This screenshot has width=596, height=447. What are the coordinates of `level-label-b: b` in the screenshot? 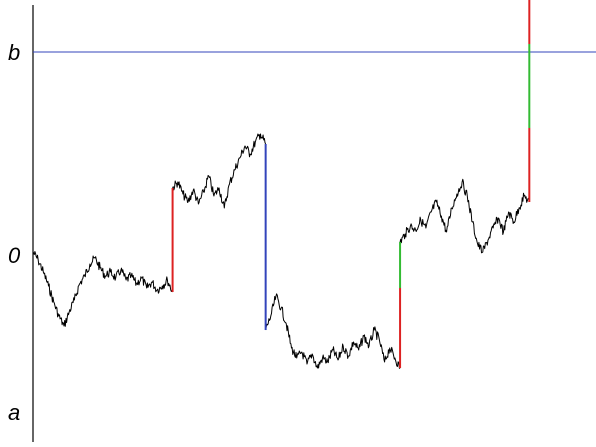 It's located at (14, 52).